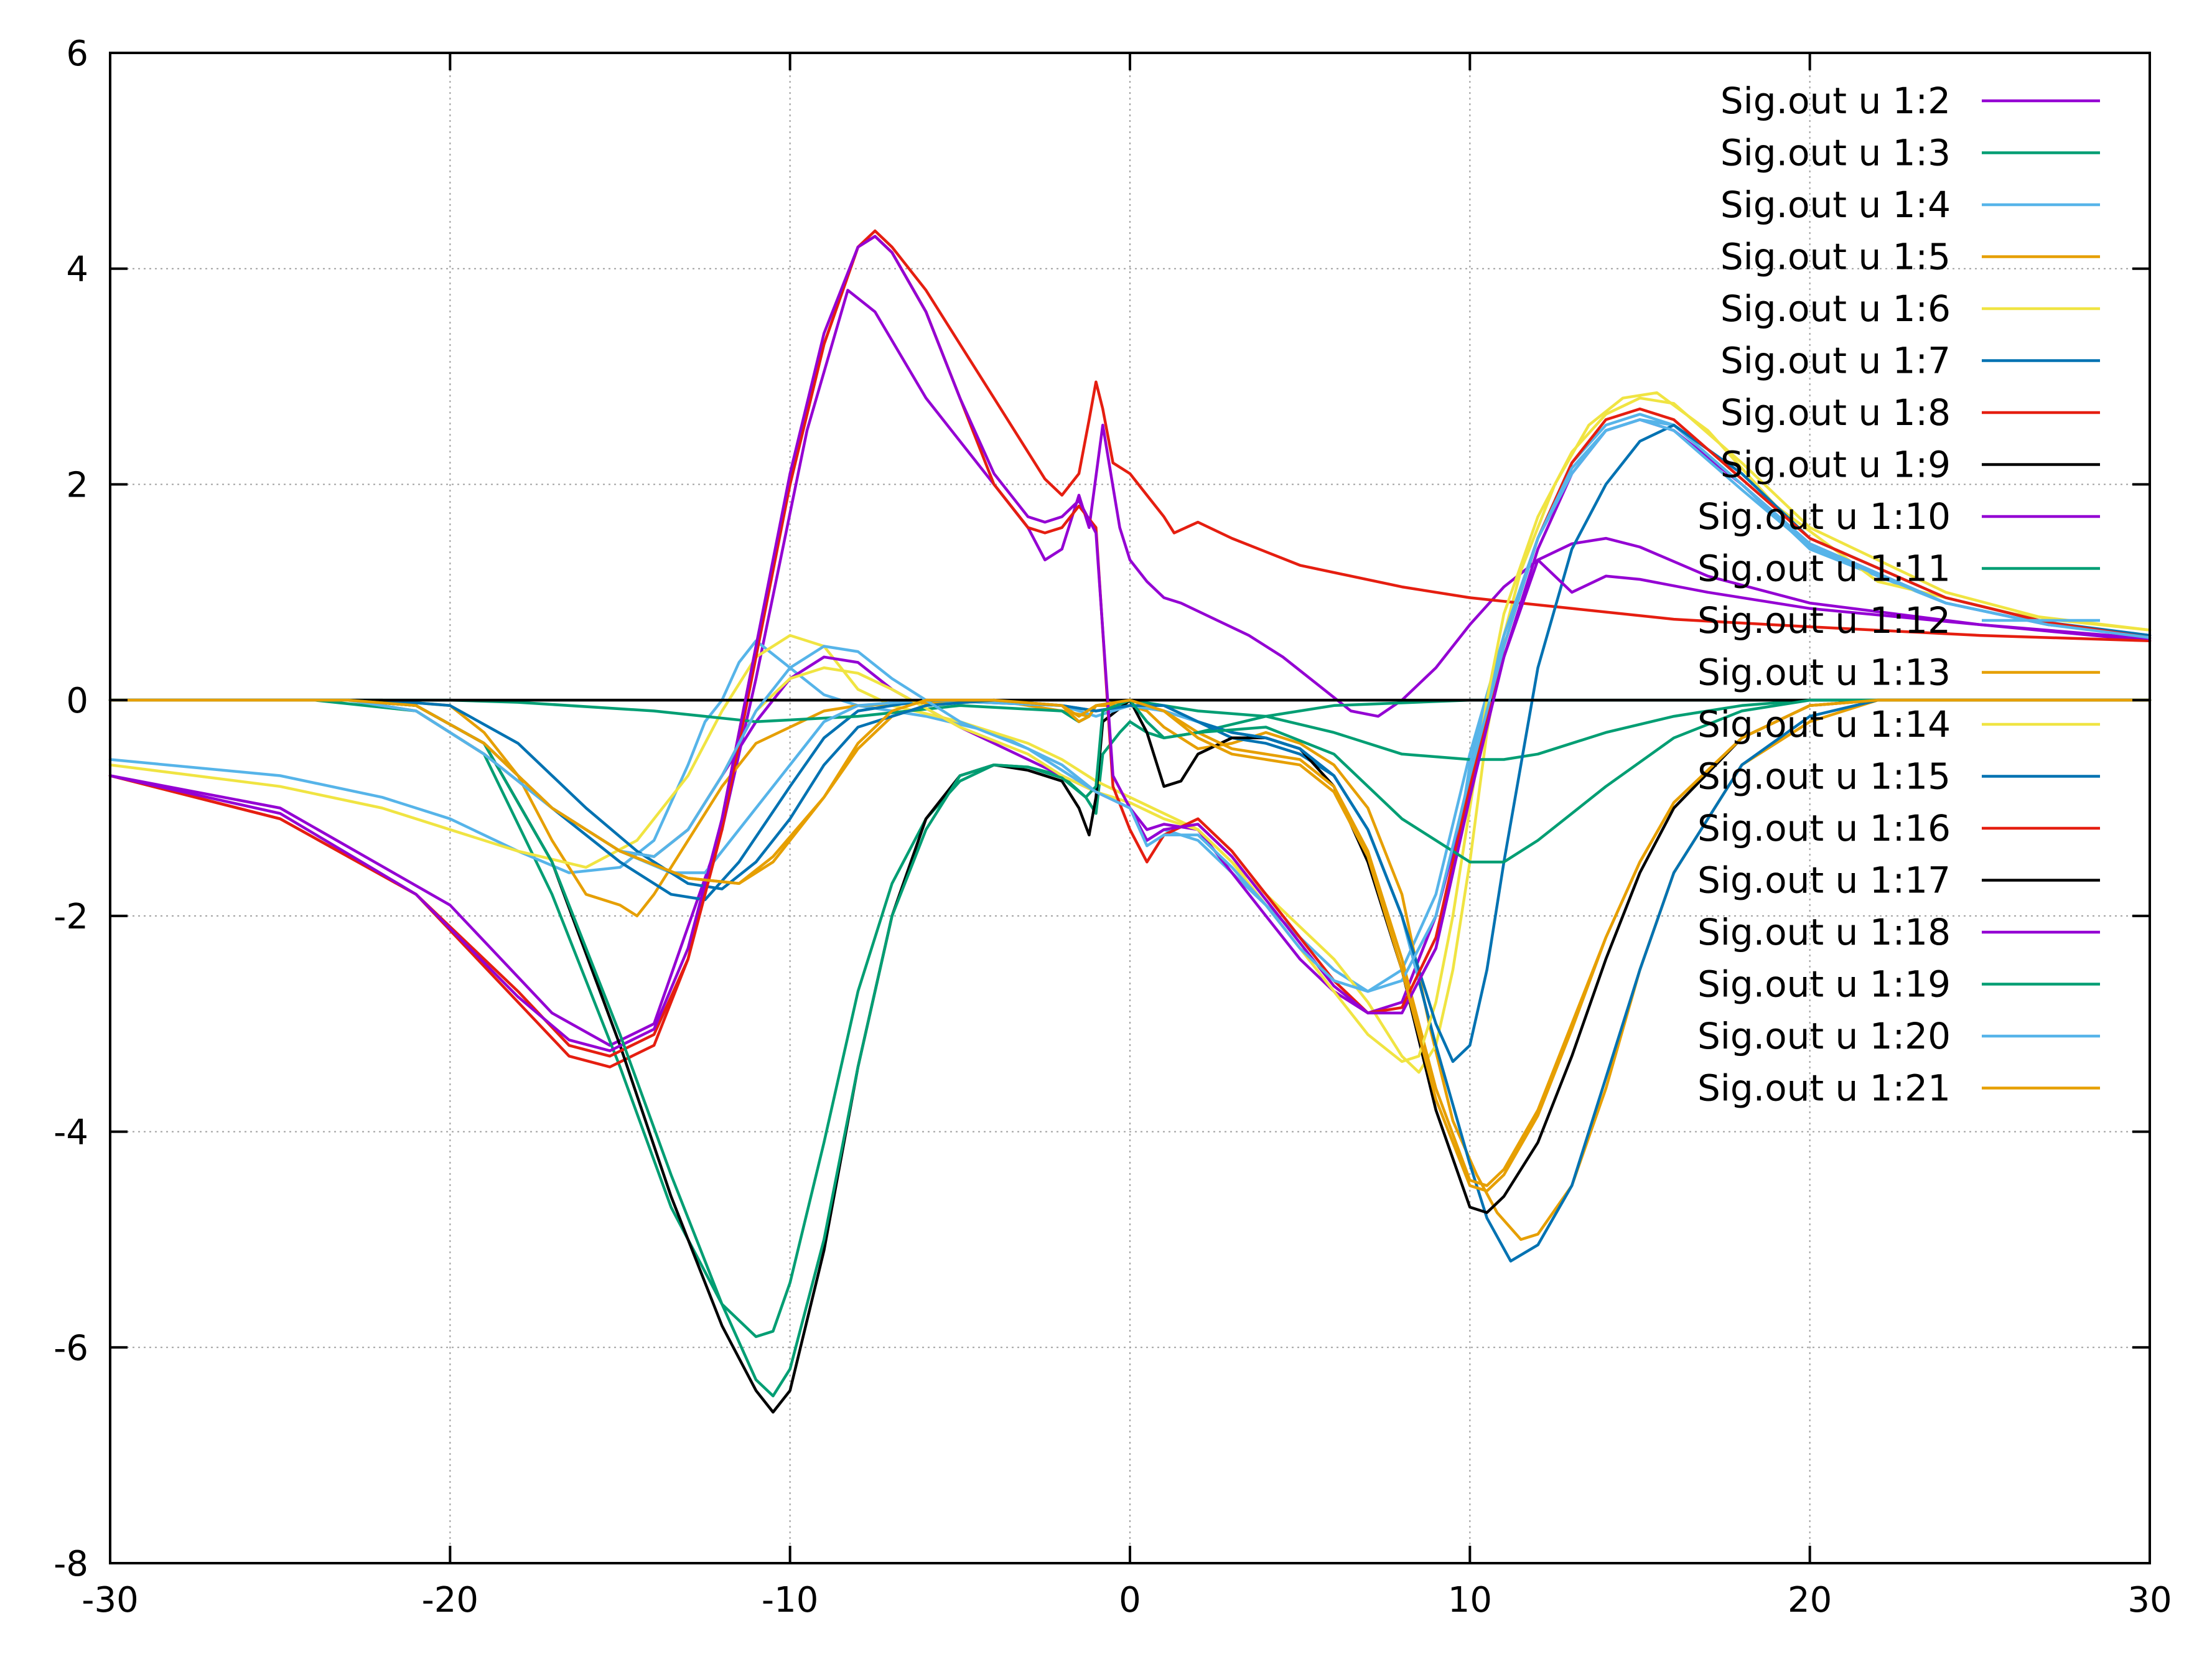 The height and width of the screenshot is (1659, 2212). Describe the element at coordinates (1824, 569) in the screenshot. I see `legend-label: Sig.out u 1:11` at that location.